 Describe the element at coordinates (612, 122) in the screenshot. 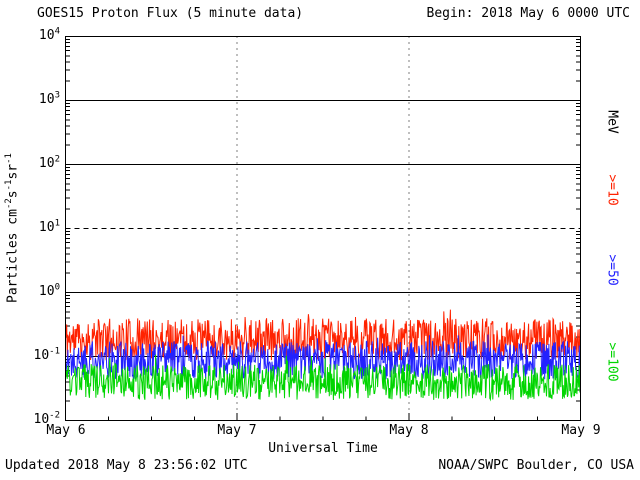

I see `right-axis-unit-label: MeV` at that location.